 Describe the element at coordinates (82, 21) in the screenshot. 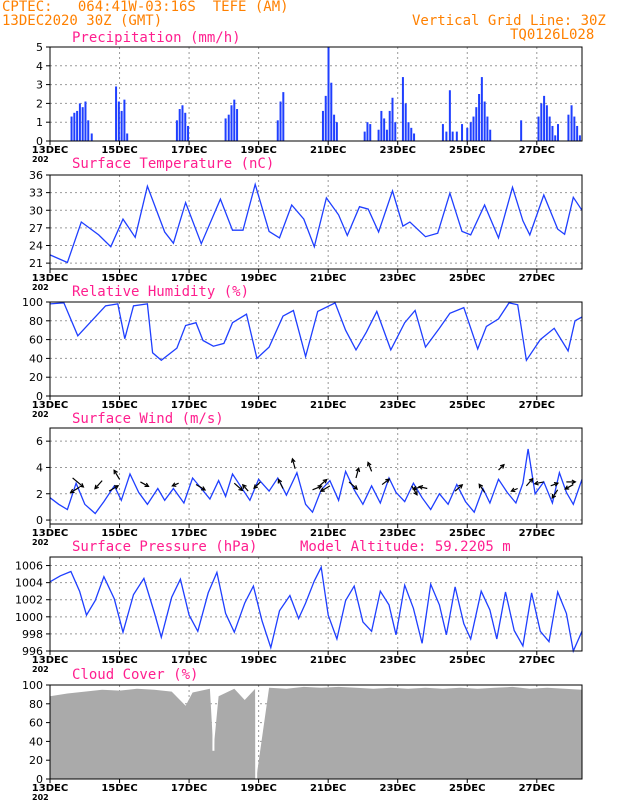

I see `date-header: 13DEC2020 30Z (GMT)` at that location.